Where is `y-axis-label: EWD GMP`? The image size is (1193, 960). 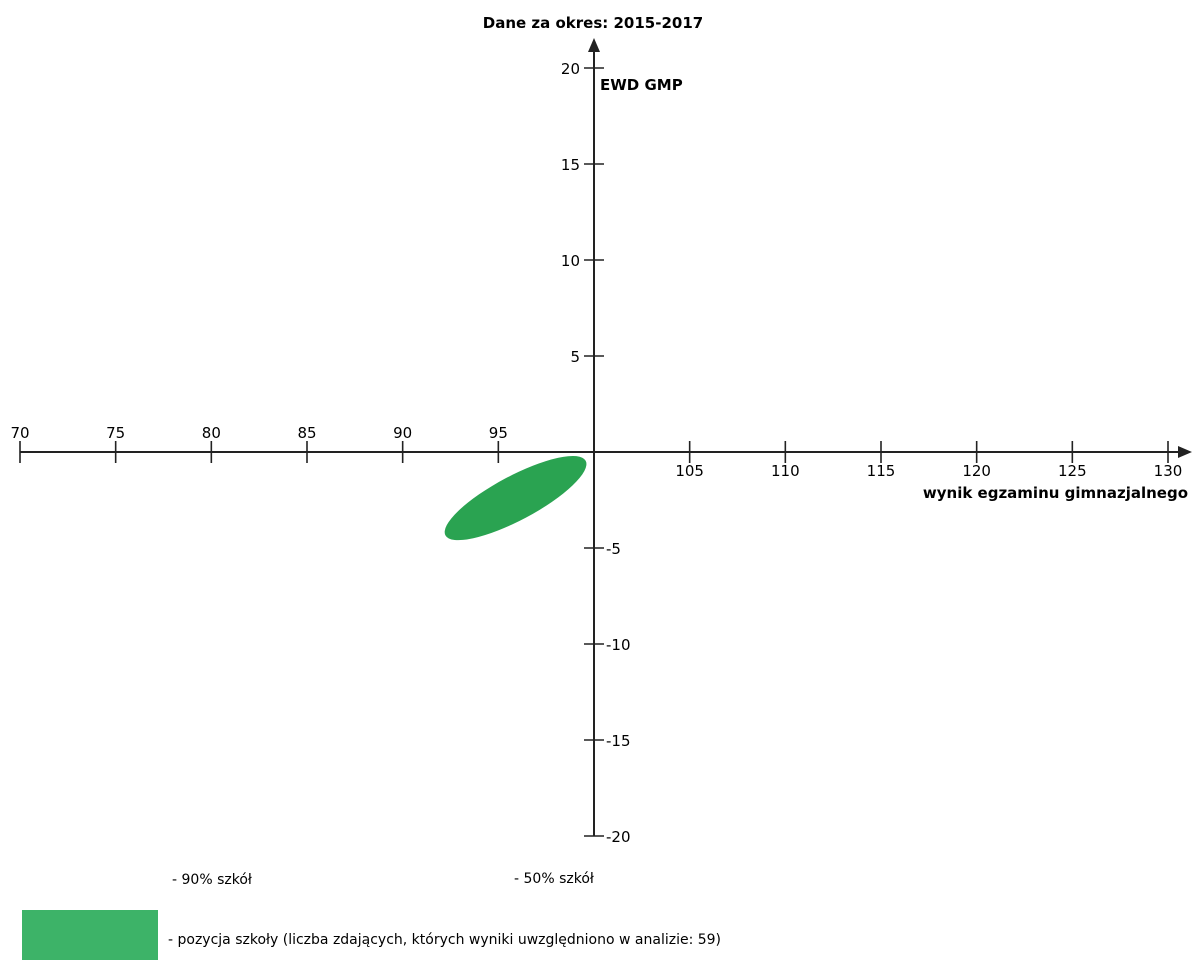 y-axis-label: EWD GMP is located at coordinates (641, 85).